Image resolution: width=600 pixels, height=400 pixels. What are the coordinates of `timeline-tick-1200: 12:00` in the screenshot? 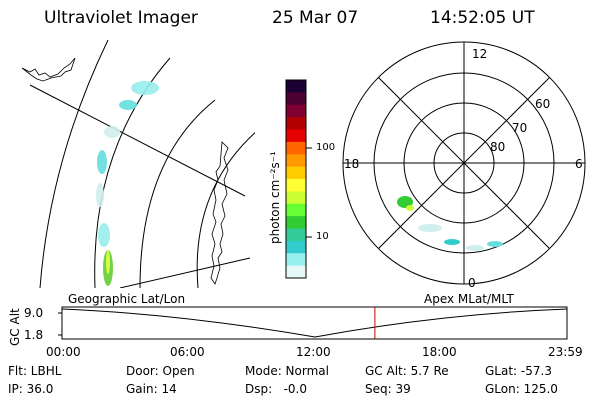 It's located at (313, 352).